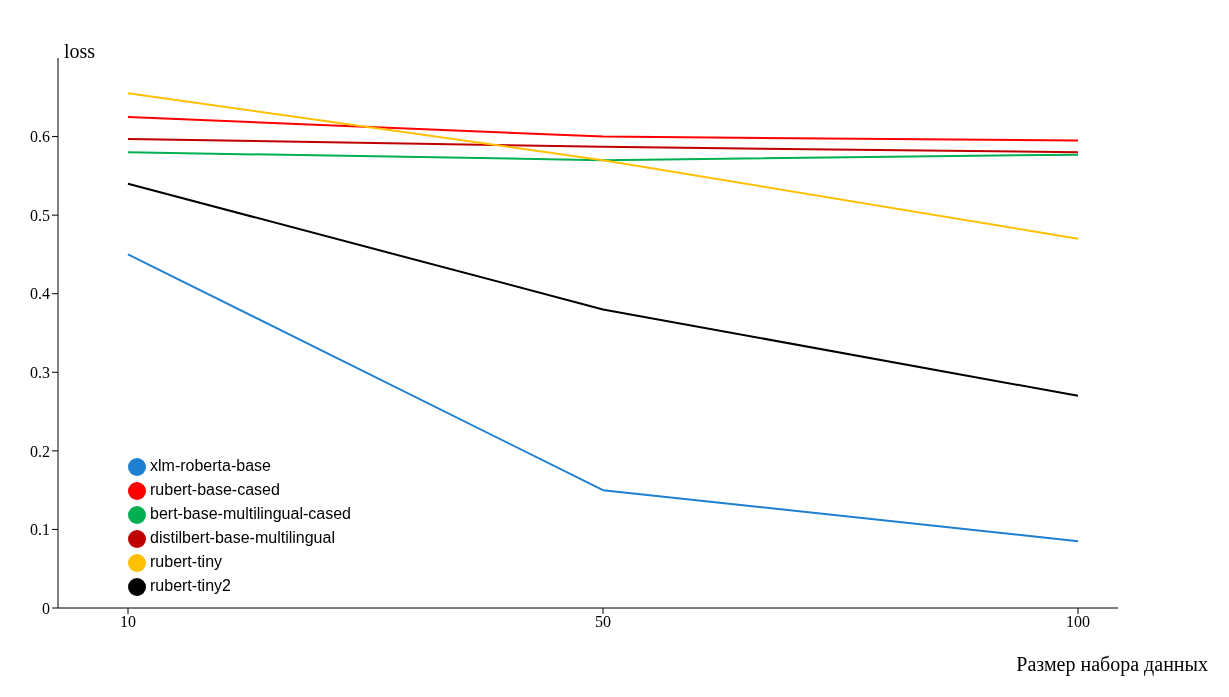 The image size is (1229, 697). Describe the element at coordinates (46, 608) in the screenshot. I see `y-tick-label: 0` at that location.